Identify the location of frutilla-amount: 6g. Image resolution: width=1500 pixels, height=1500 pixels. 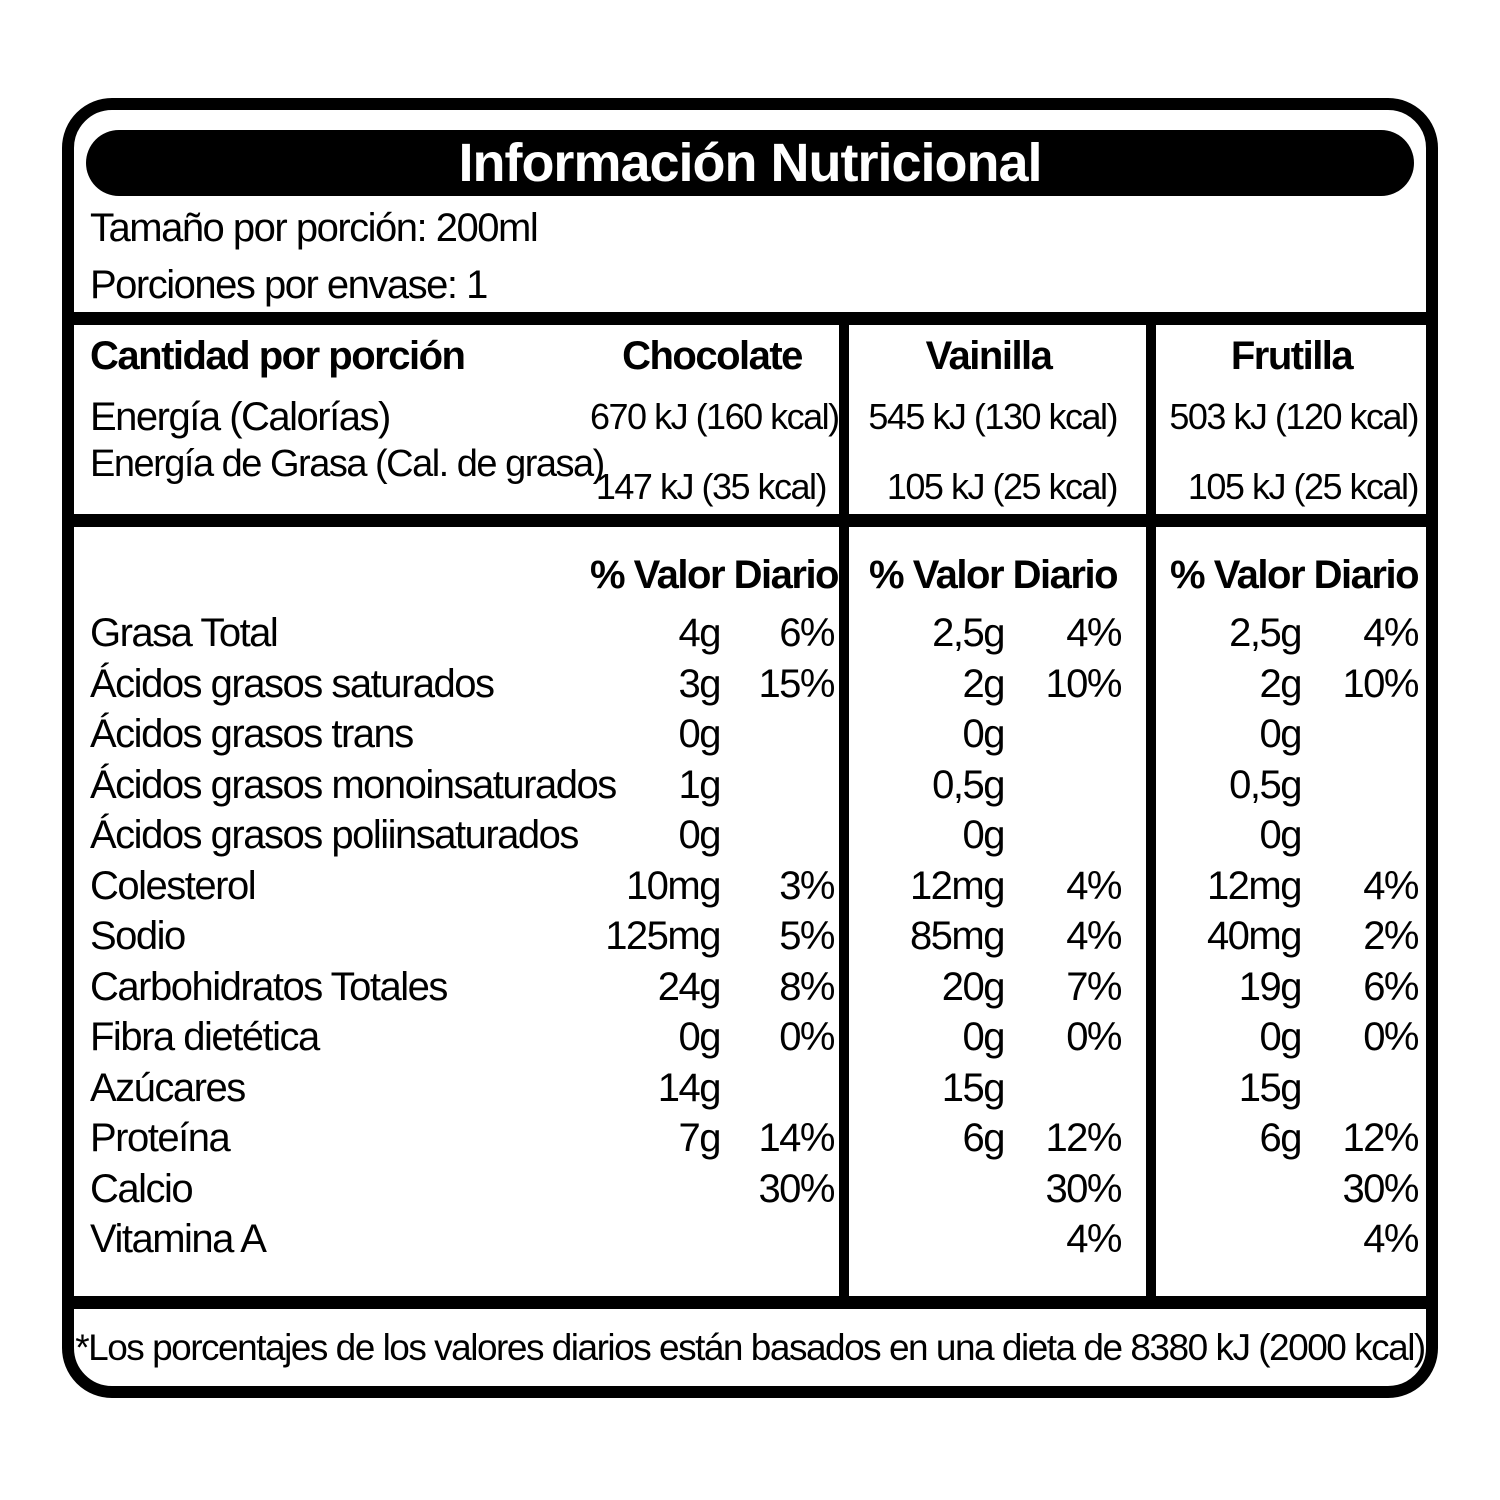
(1281, 1138).